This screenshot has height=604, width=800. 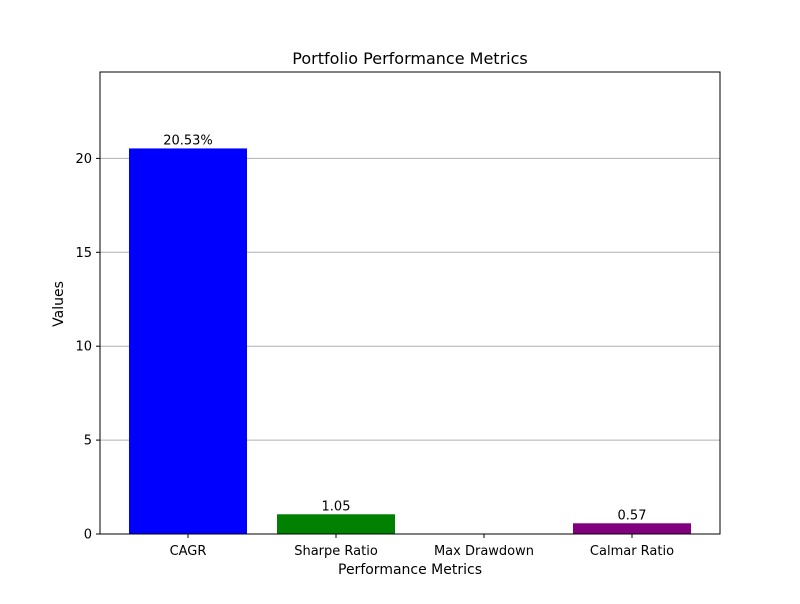 I want to click on x-axis-ticks: CAGR Sharpe Ratio Max Drawdown Calmar Ratio, so click(x=422, y=546).